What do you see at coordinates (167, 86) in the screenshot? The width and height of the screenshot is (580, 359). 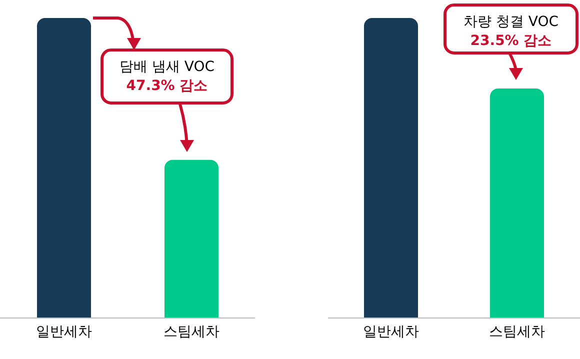 I see `annotation: 47.3% 감소` at bounding box center [167, 86].